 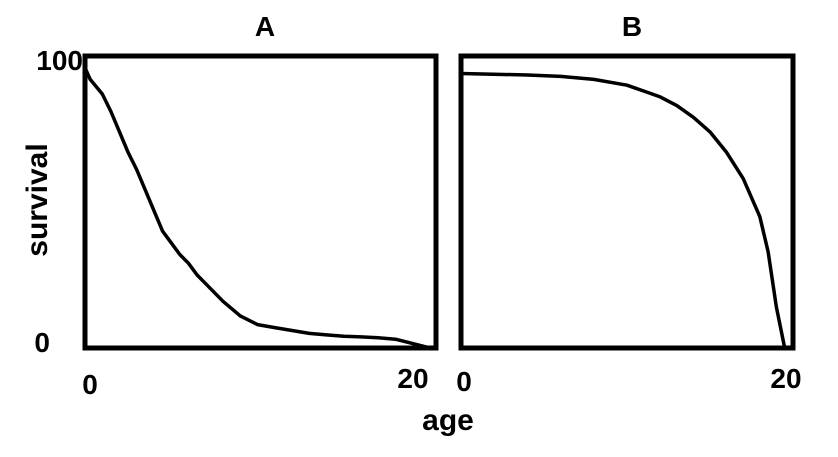 I want to click on panel-a-xtick-0: 0, so click(x=90, y=384).